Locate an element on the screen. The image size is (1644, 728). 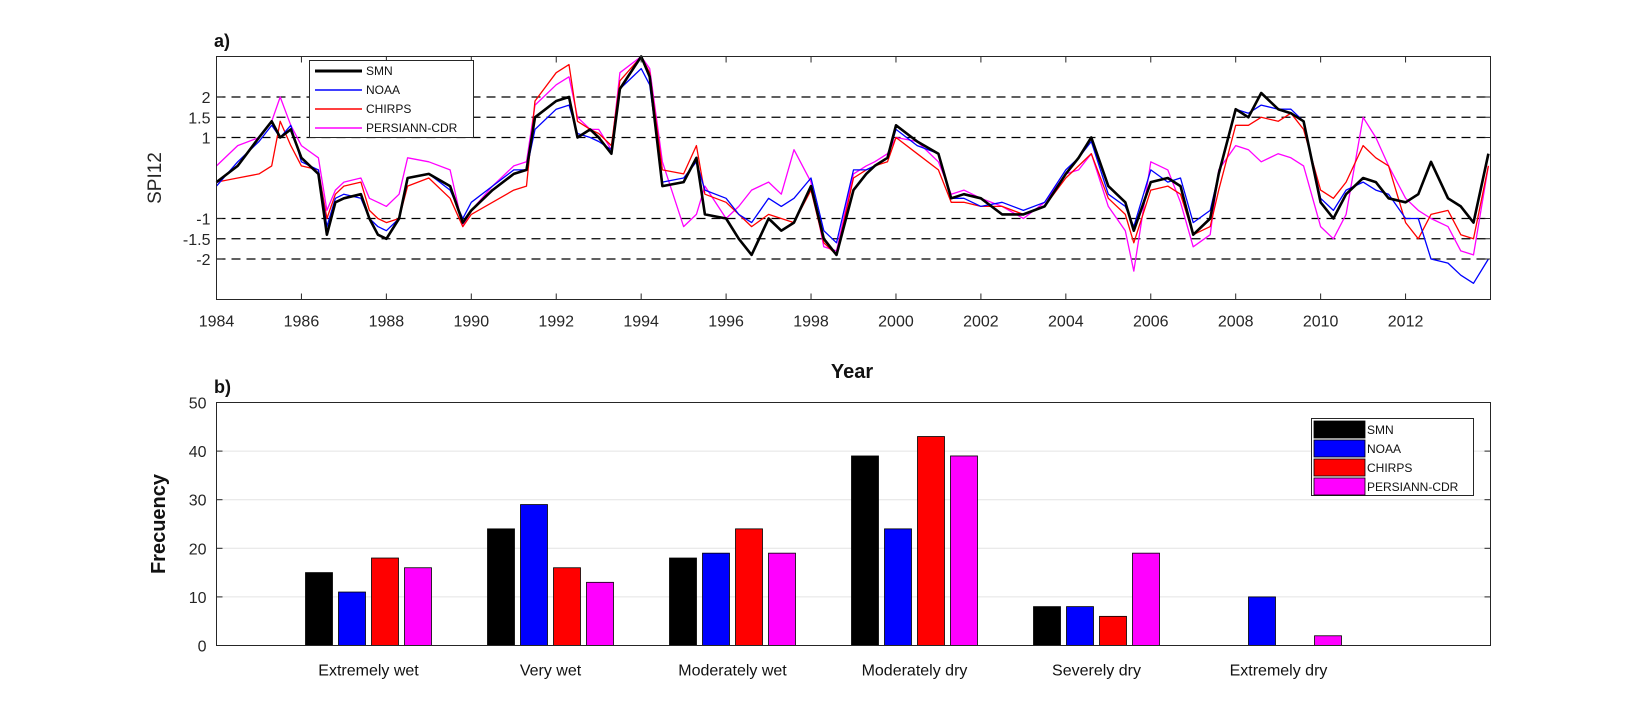
panel-a-legend-box is located at coordinates (391, 99).